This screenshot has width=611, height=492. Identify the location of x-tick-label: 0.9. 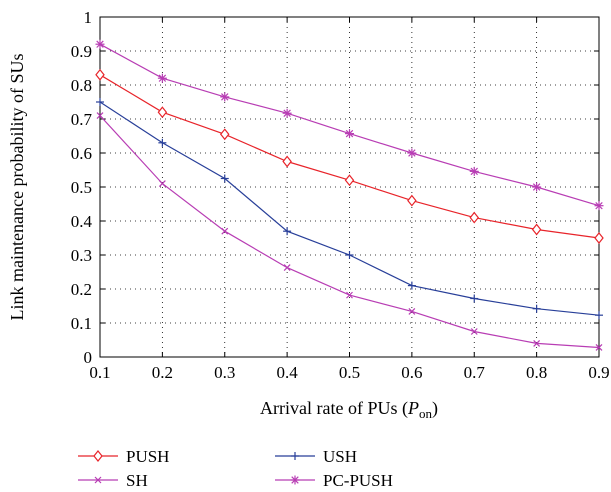
(598, 372).